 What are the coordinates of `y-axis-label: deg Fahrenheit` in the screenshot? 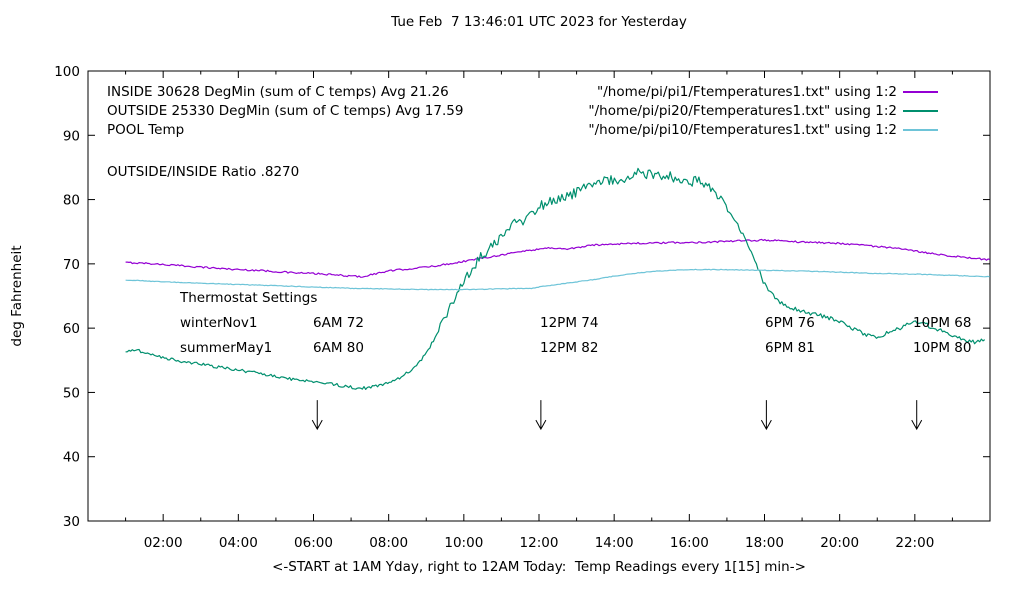 It's located at (17, 296).